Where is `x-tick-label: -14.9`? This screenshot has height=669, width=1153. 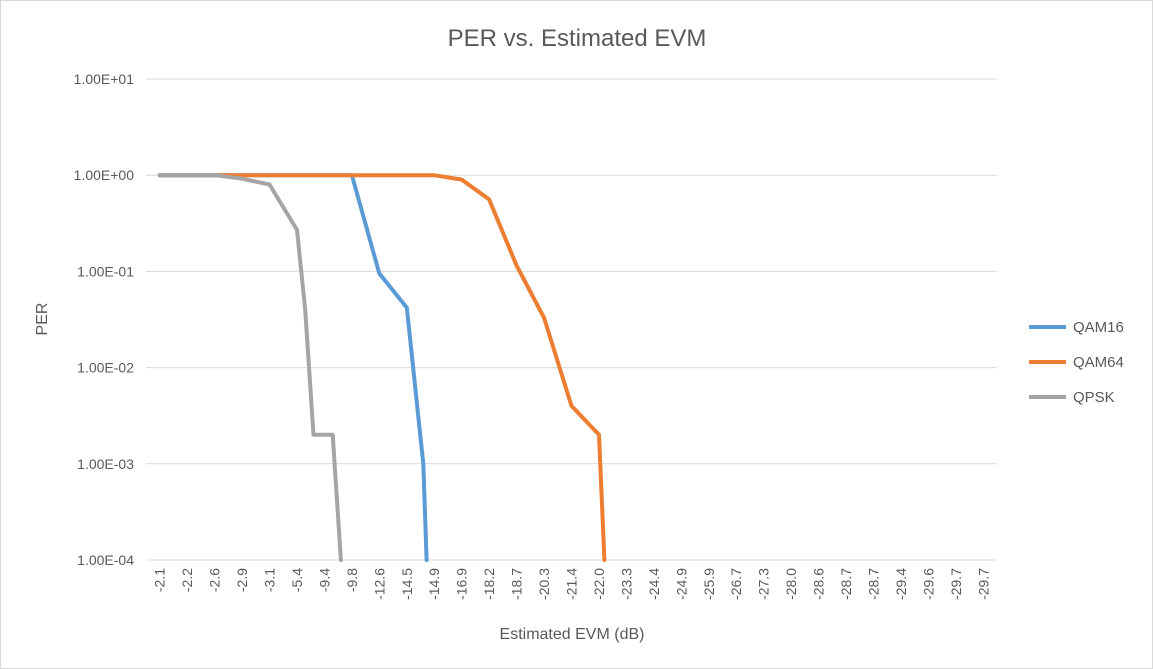 x-tick-label: -14.9 is located at coordinates (434, 584).